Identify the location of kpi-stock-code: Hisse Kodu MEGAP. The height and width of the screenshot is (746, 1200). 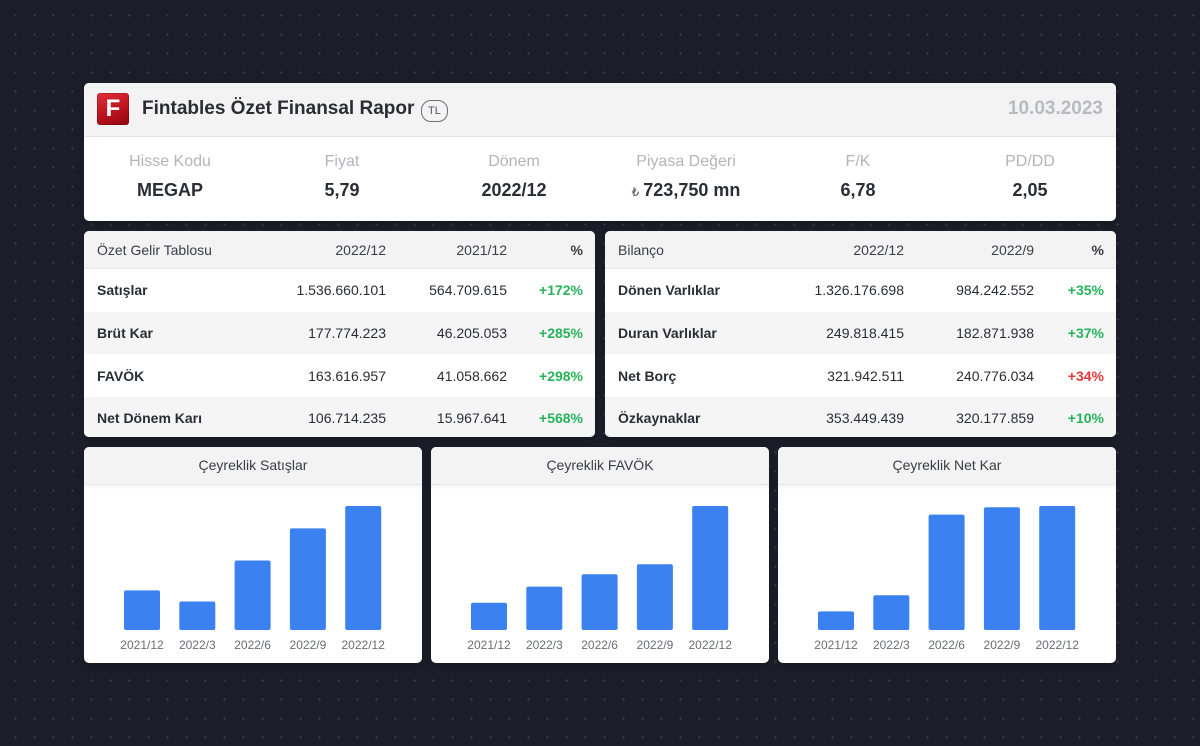
(170, 179).